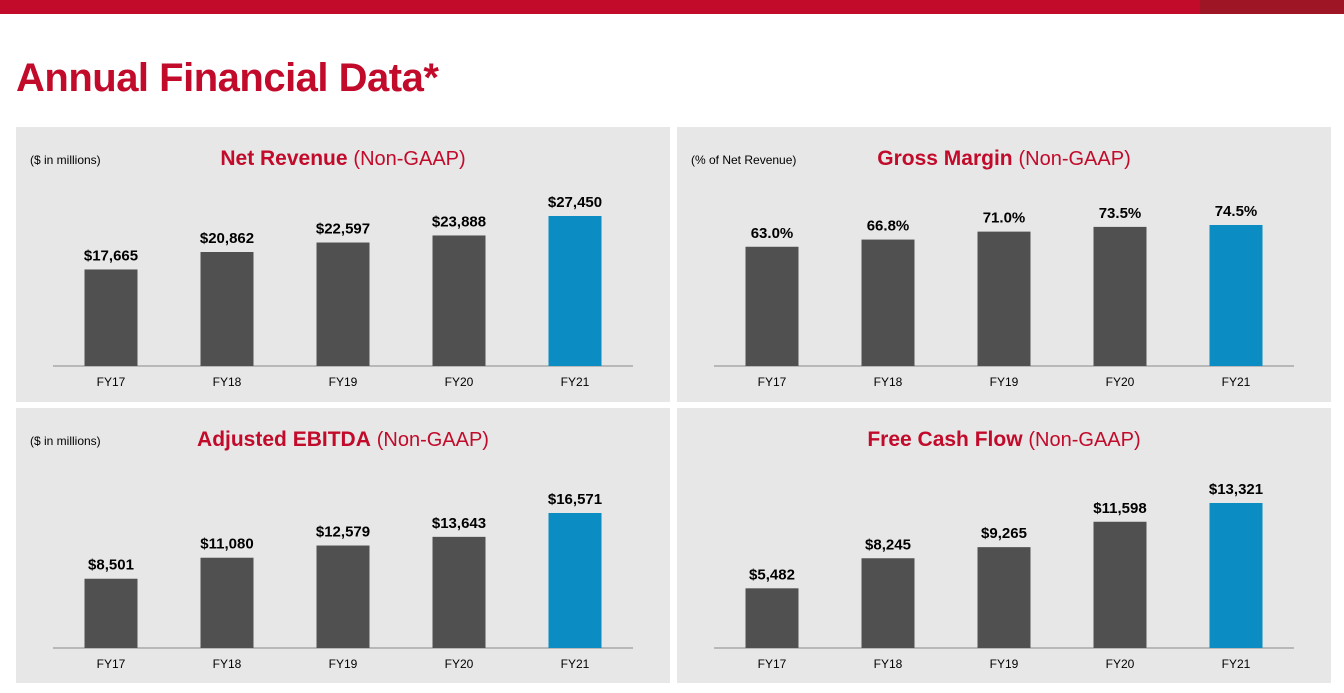 This screenshot has height=693, width=1344. What do you see at coordinates (284, 158) in the screenshot?
I see `chart-title-main: Net Revenue` at bounding box center [284, 158].